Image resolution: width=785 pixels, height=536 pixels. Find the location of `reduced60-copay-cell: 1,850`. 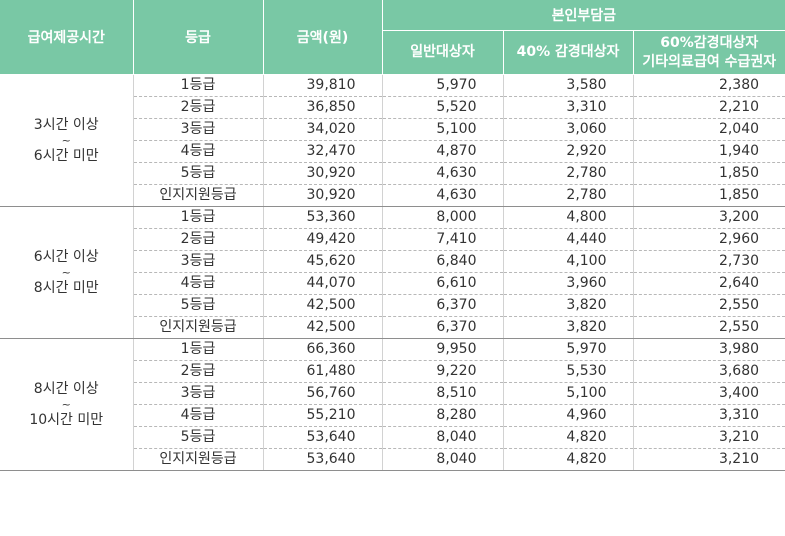

reduced60-copay-cell: 1,850 is located at coordinates (708, 173).